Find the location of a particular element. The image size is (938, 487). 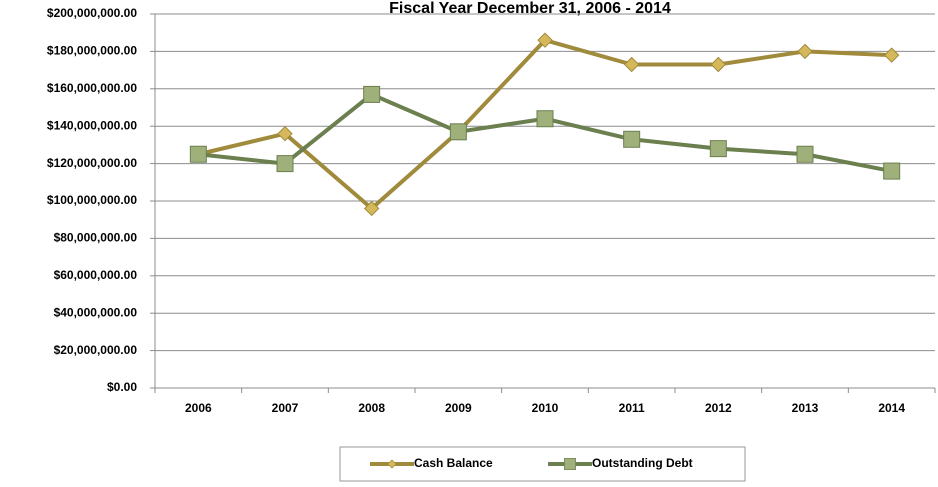

y-tick-label: $200,000,000.00 is located at coordinates (92, 13).